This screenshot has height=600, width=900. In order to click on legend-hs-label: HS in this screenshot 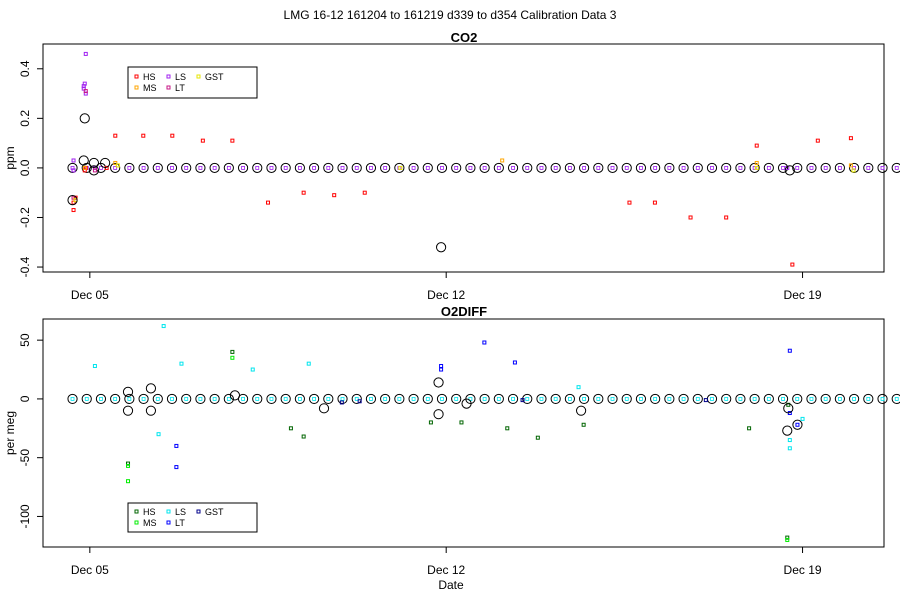, I will do `click(149, 77)`.